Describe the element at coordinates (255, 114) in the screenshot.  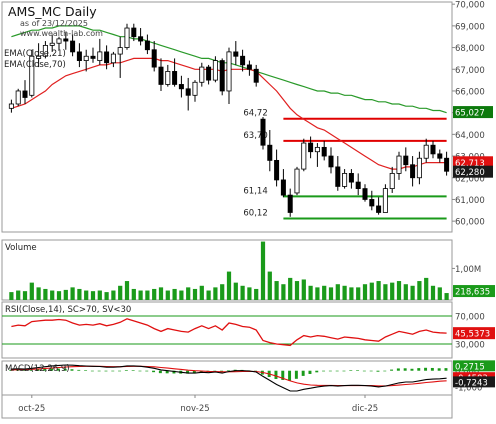
I see `level-label: 64,72` at that location.